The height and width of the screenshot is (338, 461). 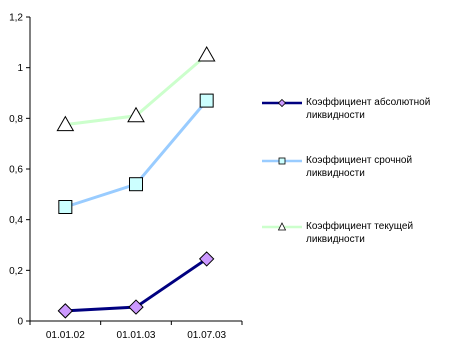 What do you see at coordinates (136, 334) in the screenshot?
I see `x-tick-label: 01.01.03` at bounding box center [136, 334].